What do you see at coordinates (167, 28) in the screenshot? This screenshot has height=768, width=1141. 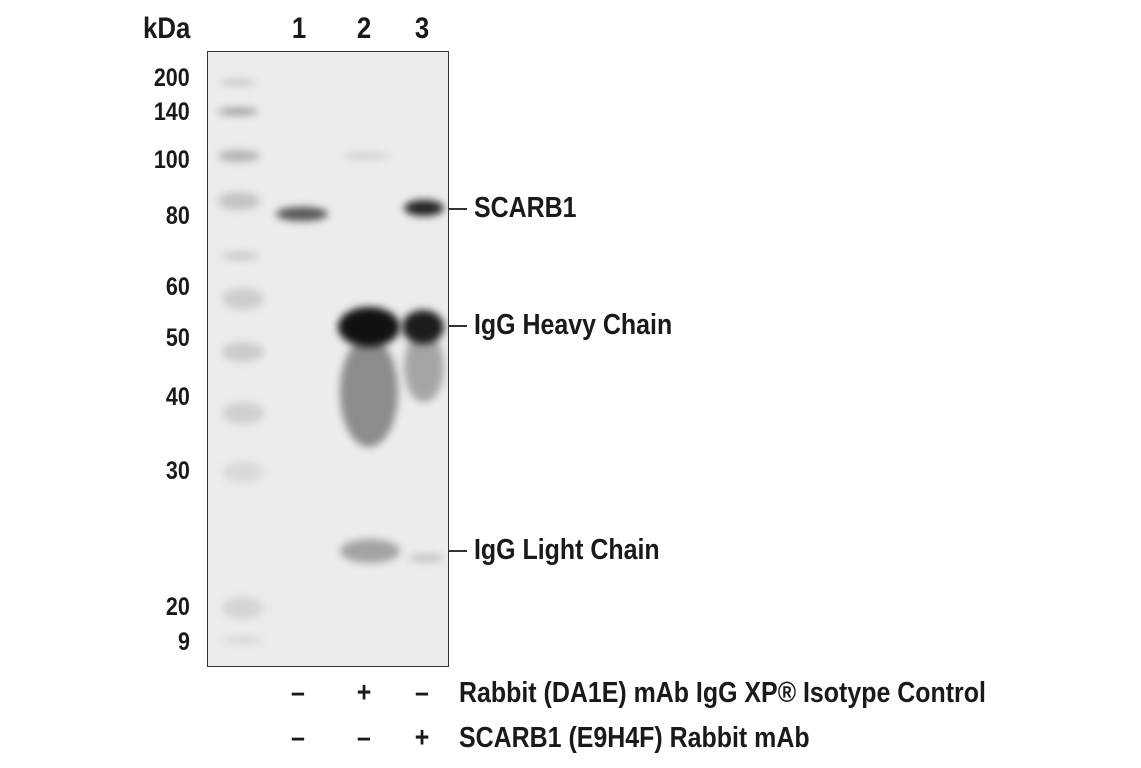 I see `kda-label: kDa` at bounding box center [167, 28].